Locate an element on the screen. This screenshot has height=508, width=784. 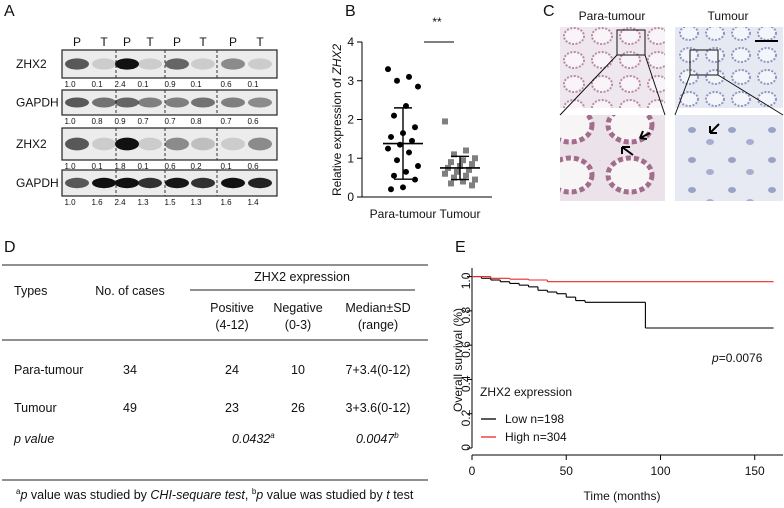
table-cell: 10 is located at coordinates (298, 370).